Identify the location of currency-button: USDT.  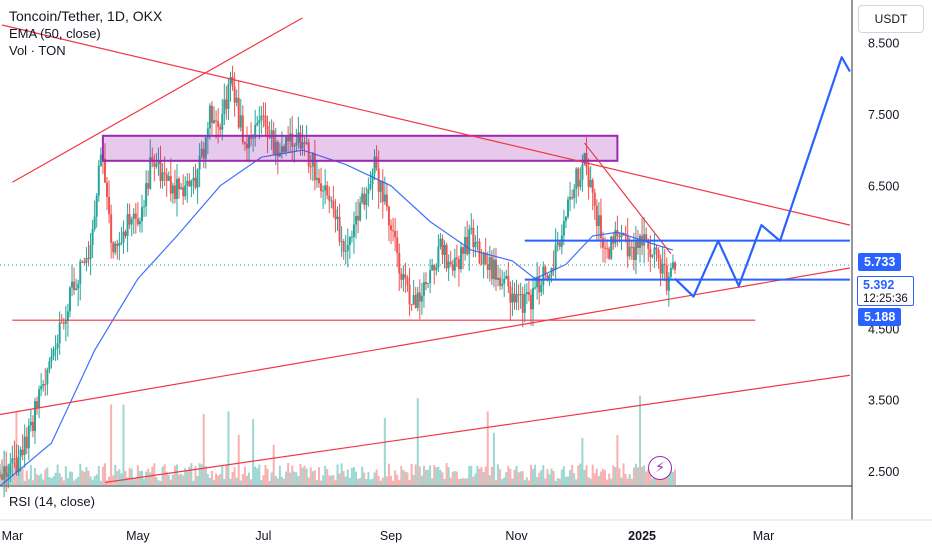
(891, 19).